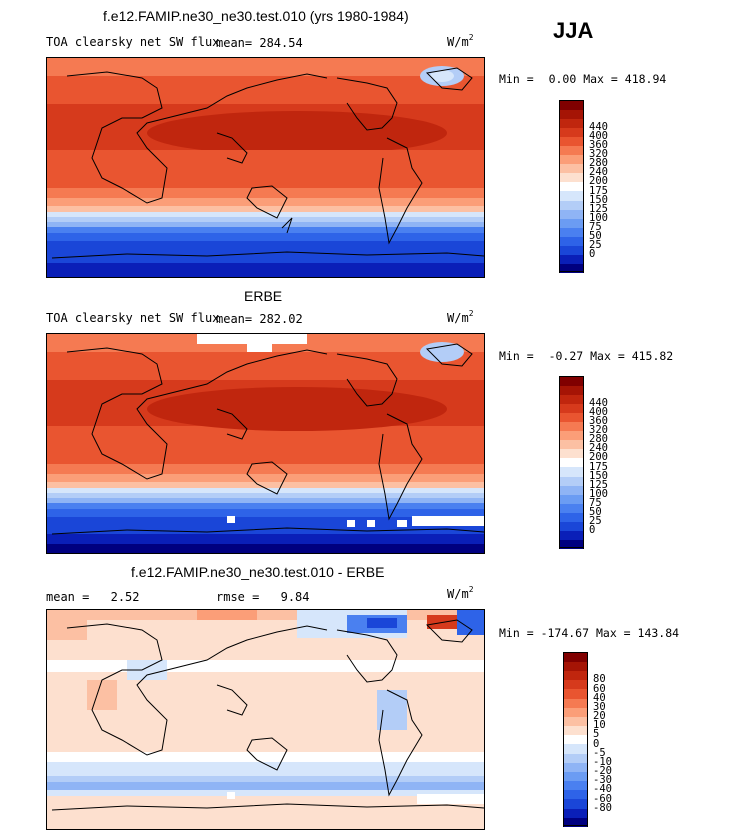 The height and width of the screenshot is (835, 733). What do you see at coordinates (263, 296) in the screenshot?
I see `panel2-title: ERBE` at bounding box center [263, 296].